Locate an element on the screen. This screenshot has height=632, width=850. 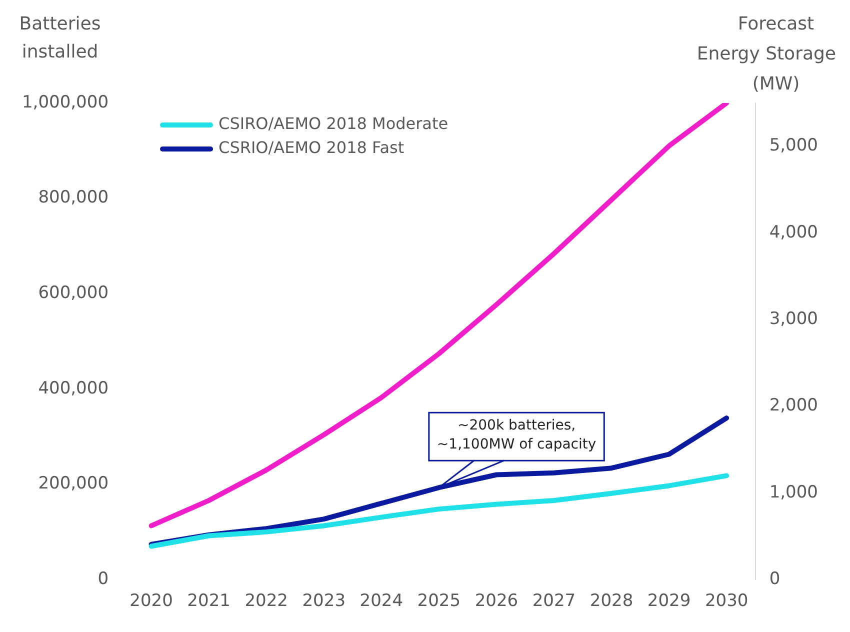
y-tick-label: 200,000 is located at coordinates (73, 484).